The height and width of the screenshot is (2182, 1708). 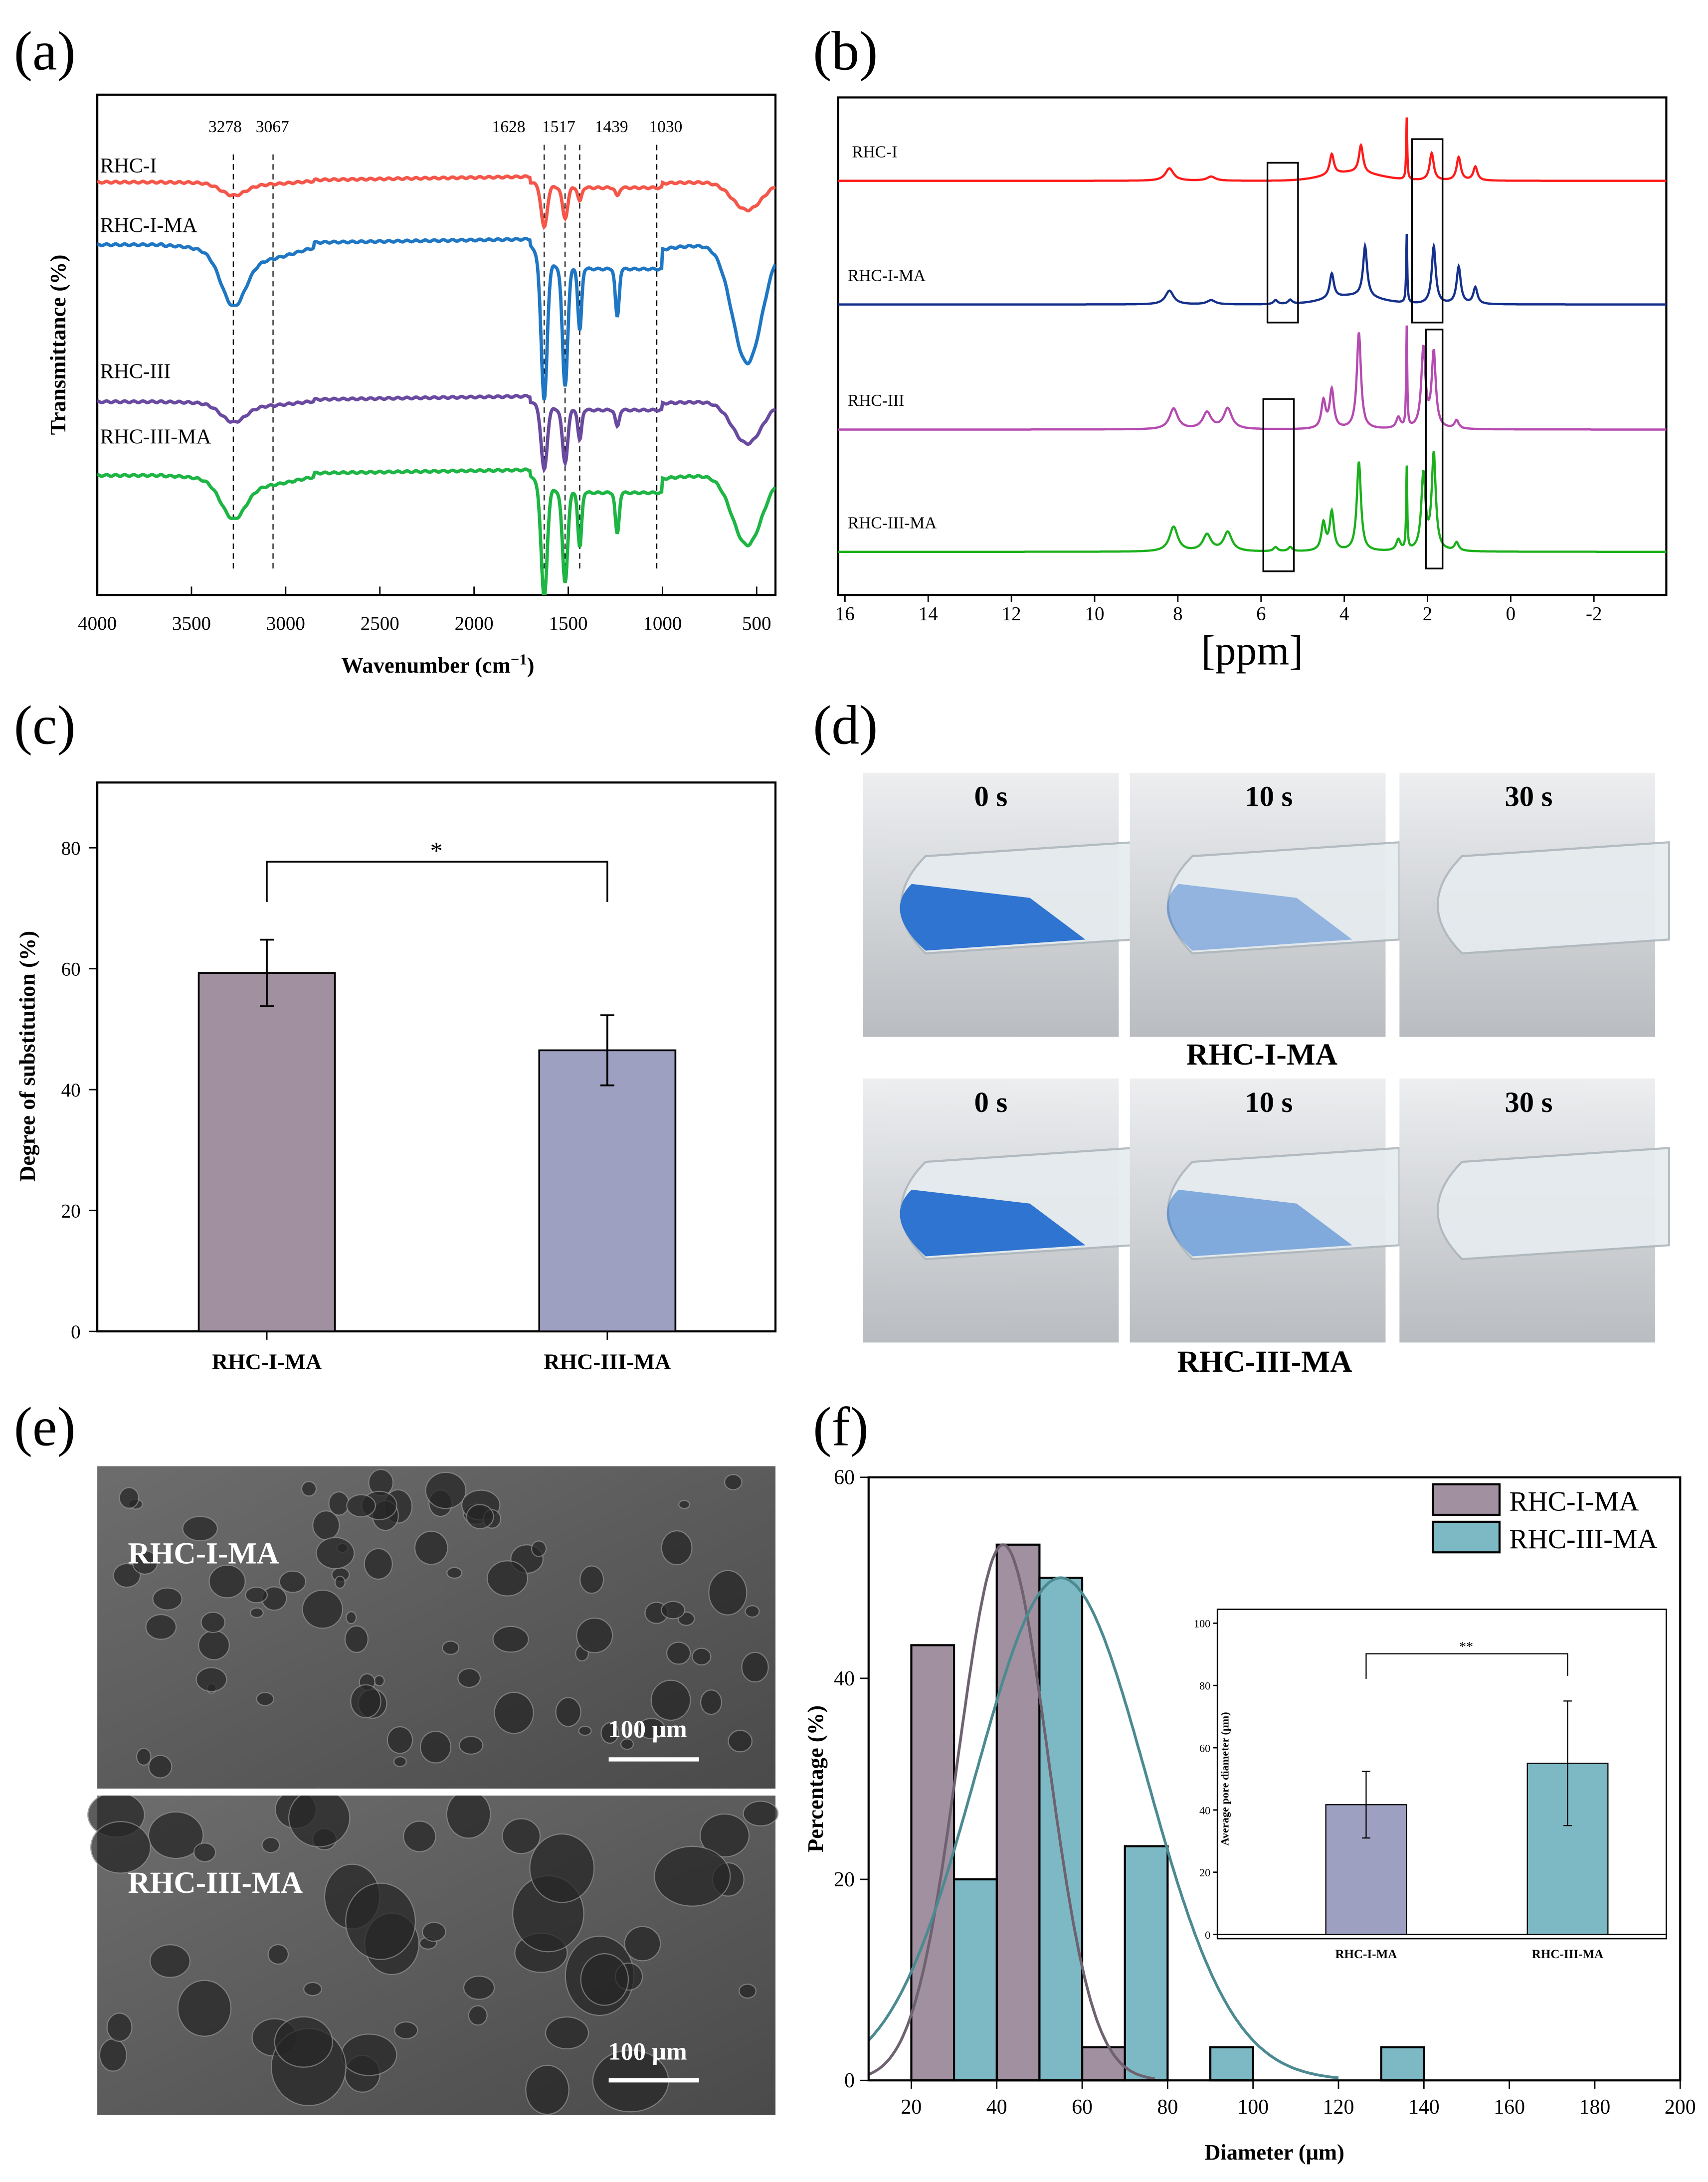 I want to click on x-axis-title: Diameter (μm), so click(x=1274, y=2152).